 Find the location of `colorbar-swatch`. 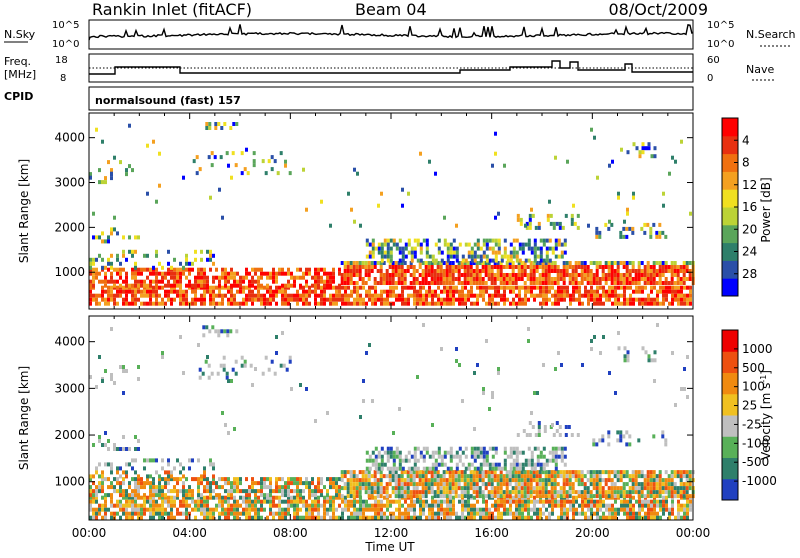

colorbar-swatch is located at coordinates (730, 447).